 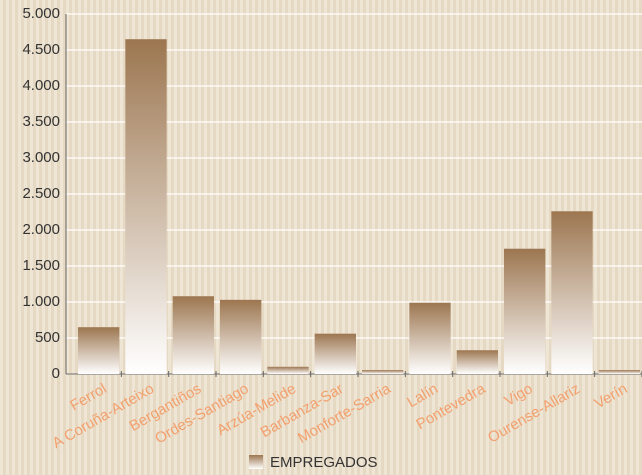 I want to click on y-tick-label: 2.500, so click(x=41, y=193).